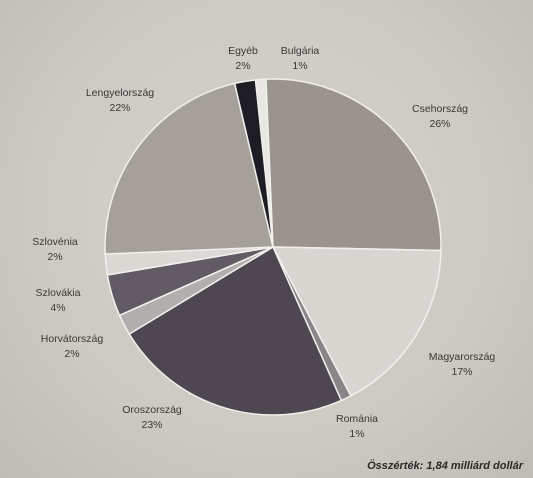 The image size is (533, 478). What do you see at coordinates (55, 242) in the screenshot?
I see `slice-label-7: Szlovénia` at bounding box center [55, 242].